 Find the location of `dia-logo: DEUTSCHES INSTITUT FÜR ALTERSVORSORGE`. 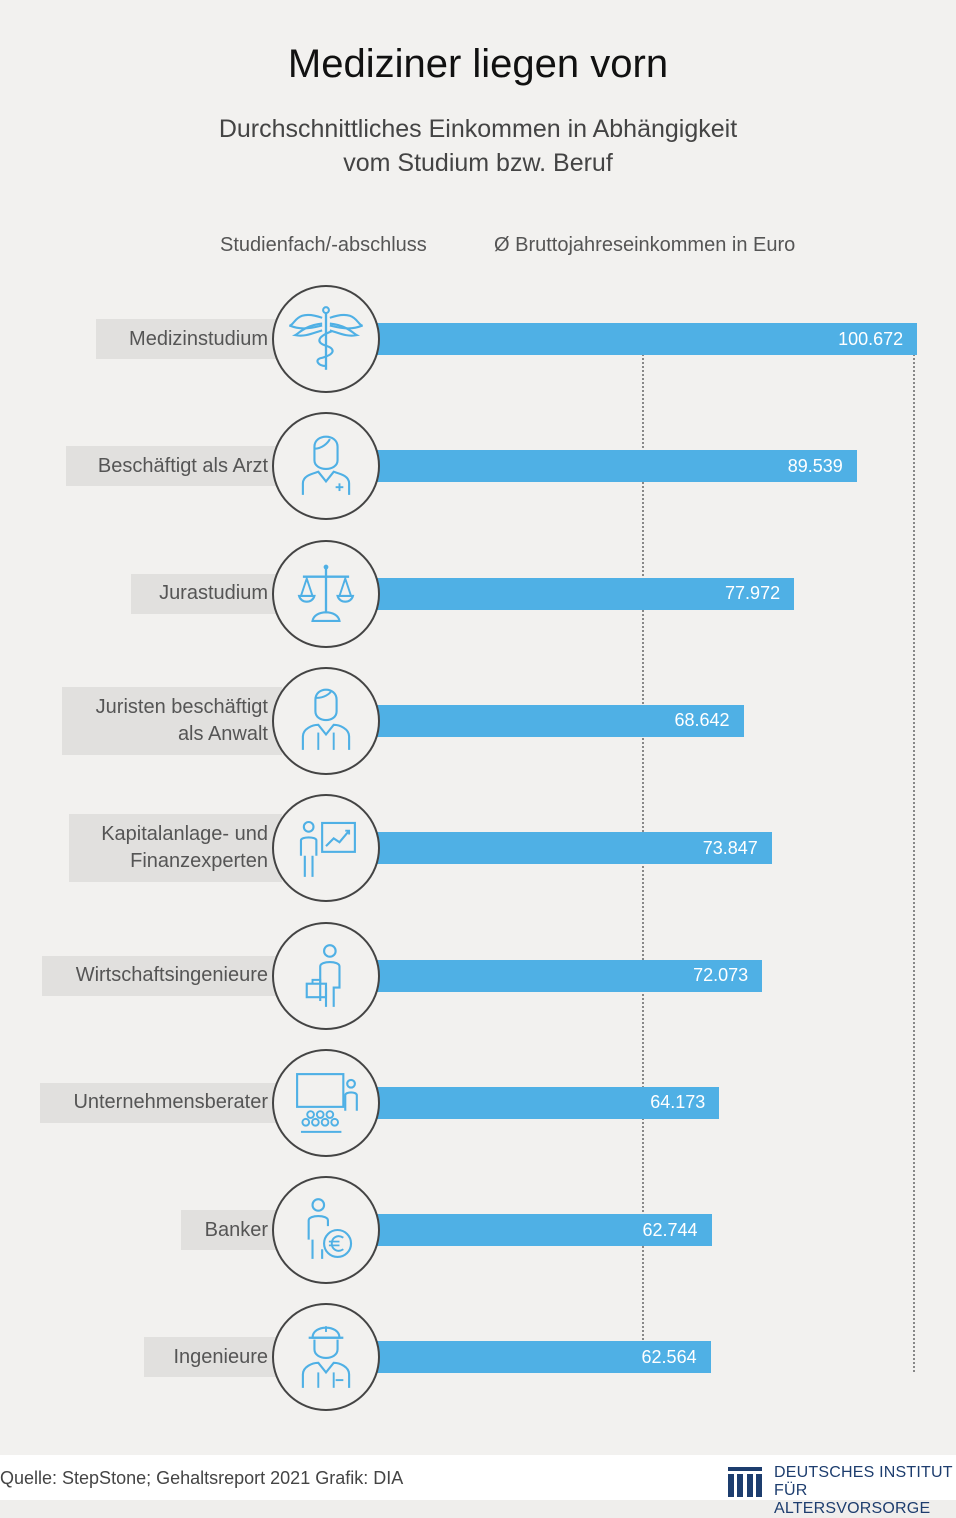

dia-logo: DEUTSCHES INSTITUT FÜR ALTERSVORSORGE is located at coordinates (842, 1489).